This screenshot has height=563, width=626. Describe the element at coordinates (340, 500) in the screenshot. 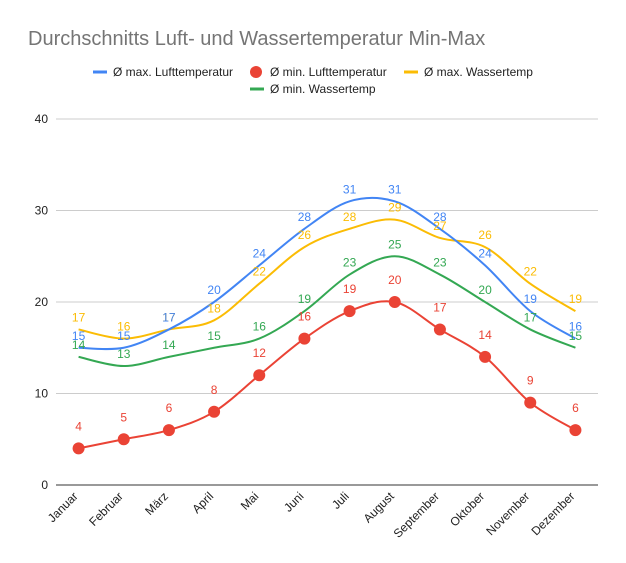

I see `x-tick-label: Juli` at that location.